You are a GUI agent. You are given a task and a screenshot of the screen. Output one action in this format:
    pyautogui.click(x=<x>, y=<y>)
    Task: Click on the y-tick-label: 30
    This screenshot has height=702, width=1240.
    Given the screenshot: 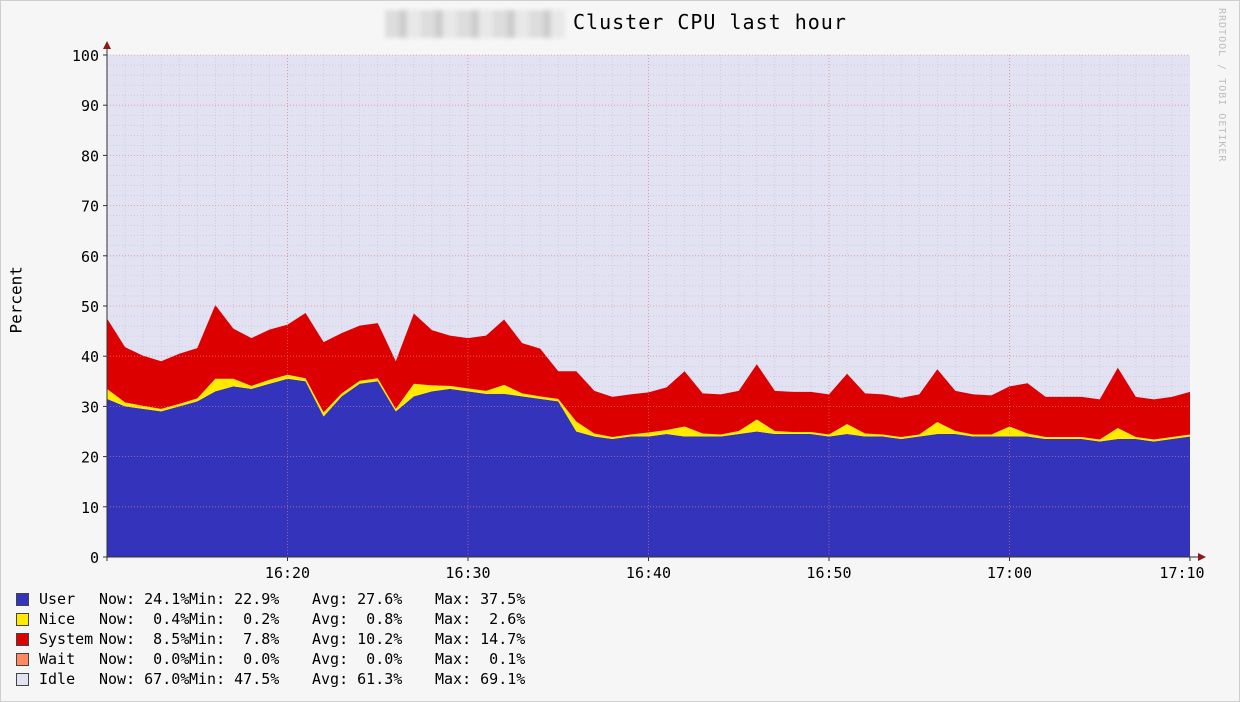 What is the action you would take?
    pyautogui.click(x=90, y=407)
    